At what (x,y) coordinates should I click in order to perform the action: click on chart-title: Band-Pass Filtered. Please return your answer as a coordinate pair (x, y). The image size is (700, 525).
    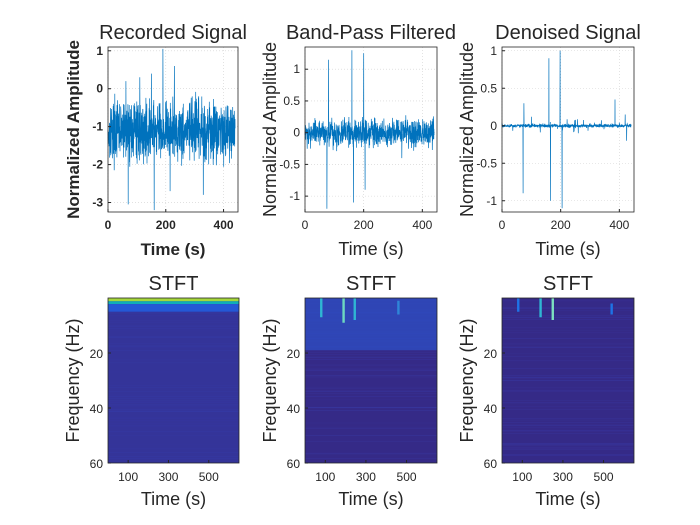
    Looking at the image, I should click on (371, 33).